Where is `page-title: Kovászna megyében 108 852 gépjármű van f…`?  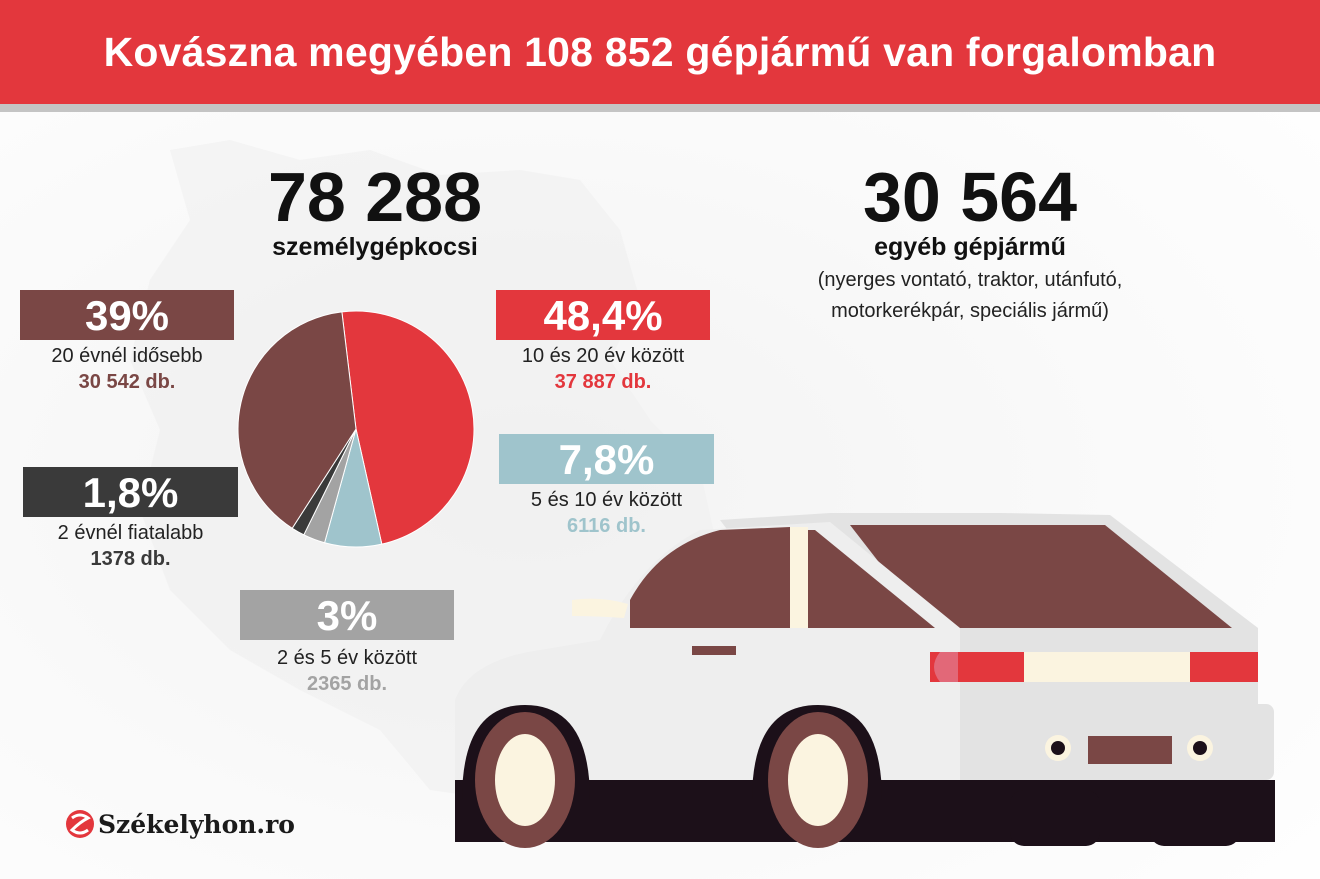 page-title: Kovászna megyében 108 852 gépjármű van f… is located at coordinates (660, 52).